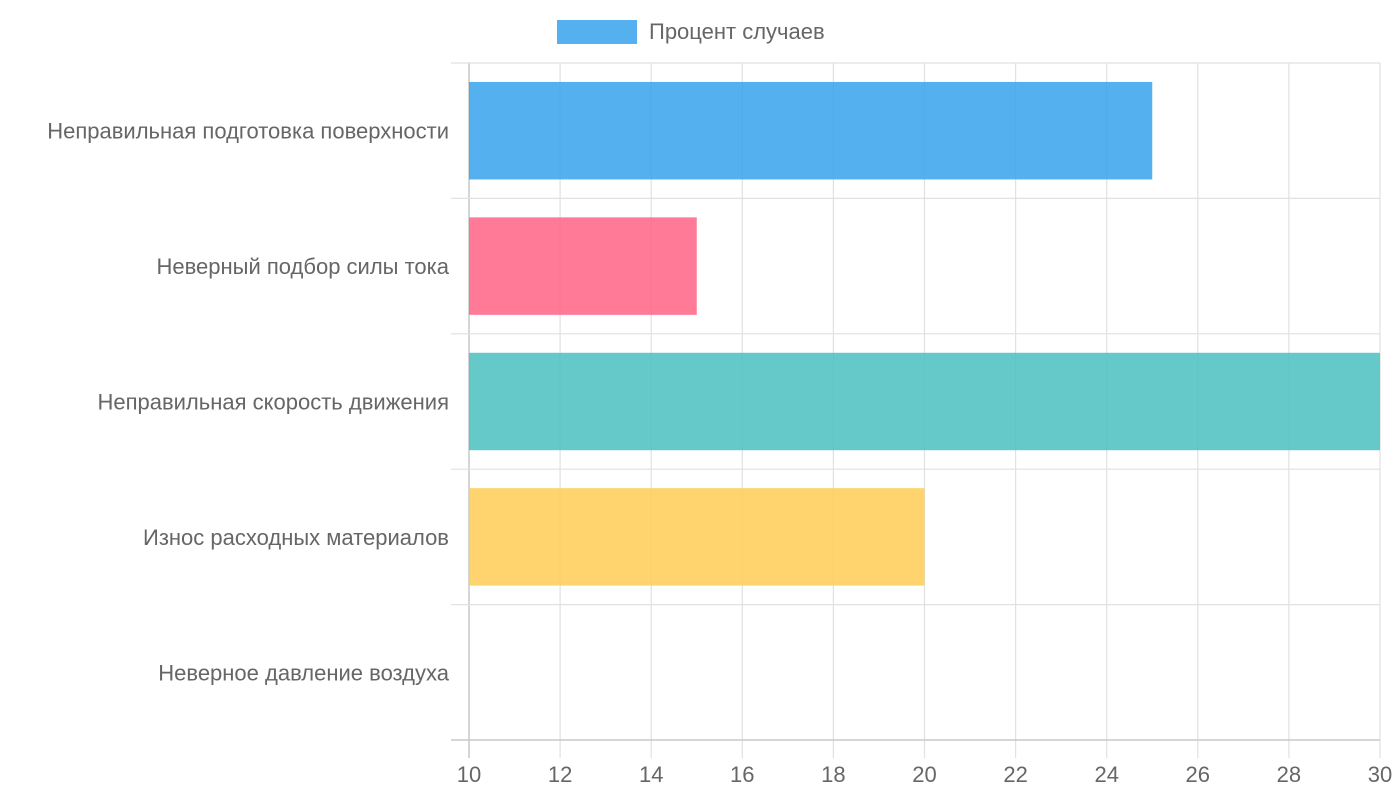 The width and height of the screenshot is (1400, 805). I want to click on x-tick-label: 30, so click(1380, 774).